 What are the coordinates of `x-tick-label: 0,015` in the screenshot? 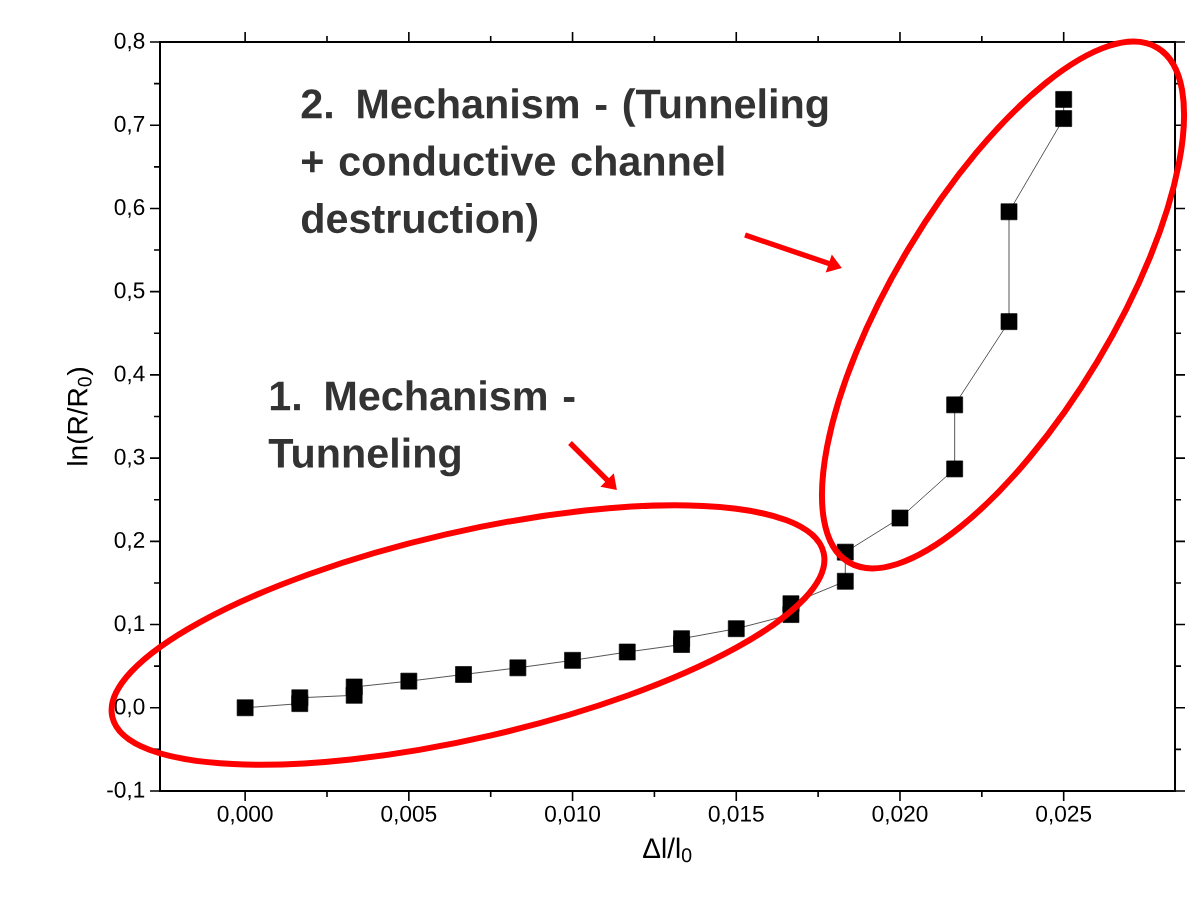 It's located at (736, 815).